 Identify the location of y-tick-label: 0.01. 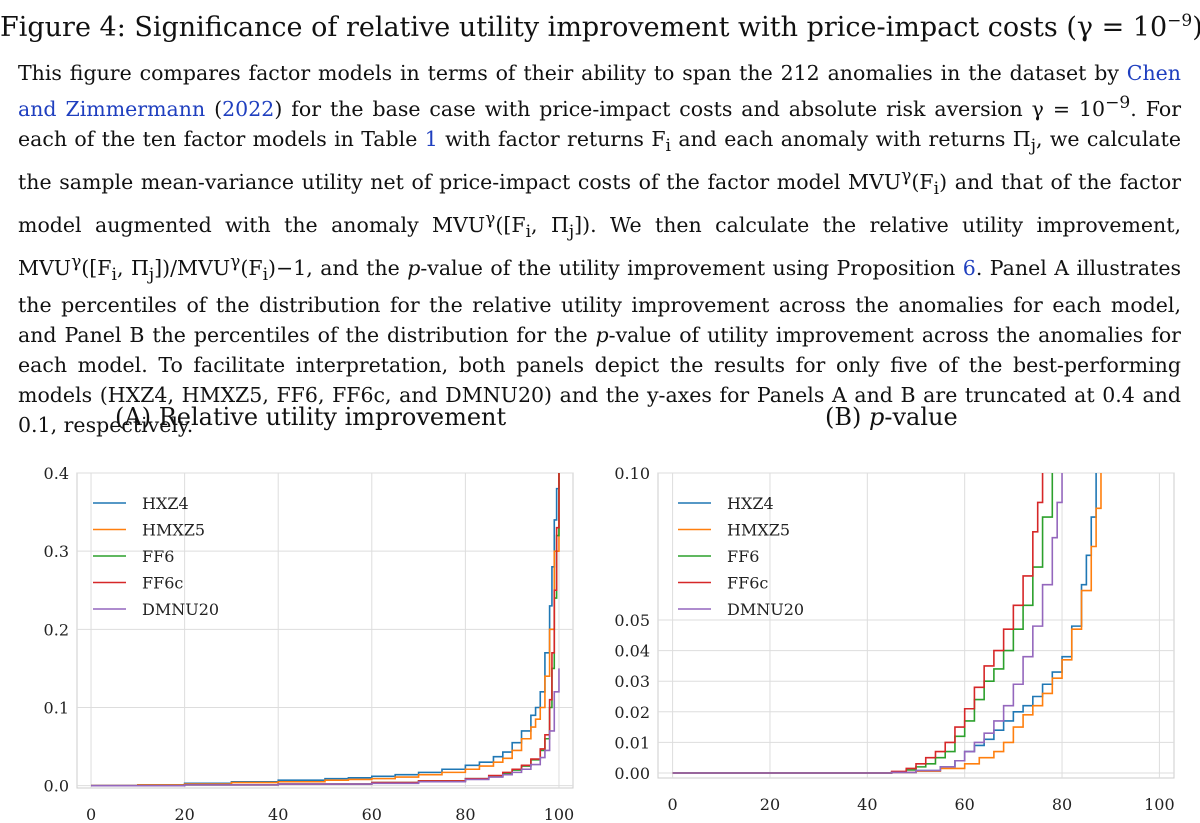
(632, 742).